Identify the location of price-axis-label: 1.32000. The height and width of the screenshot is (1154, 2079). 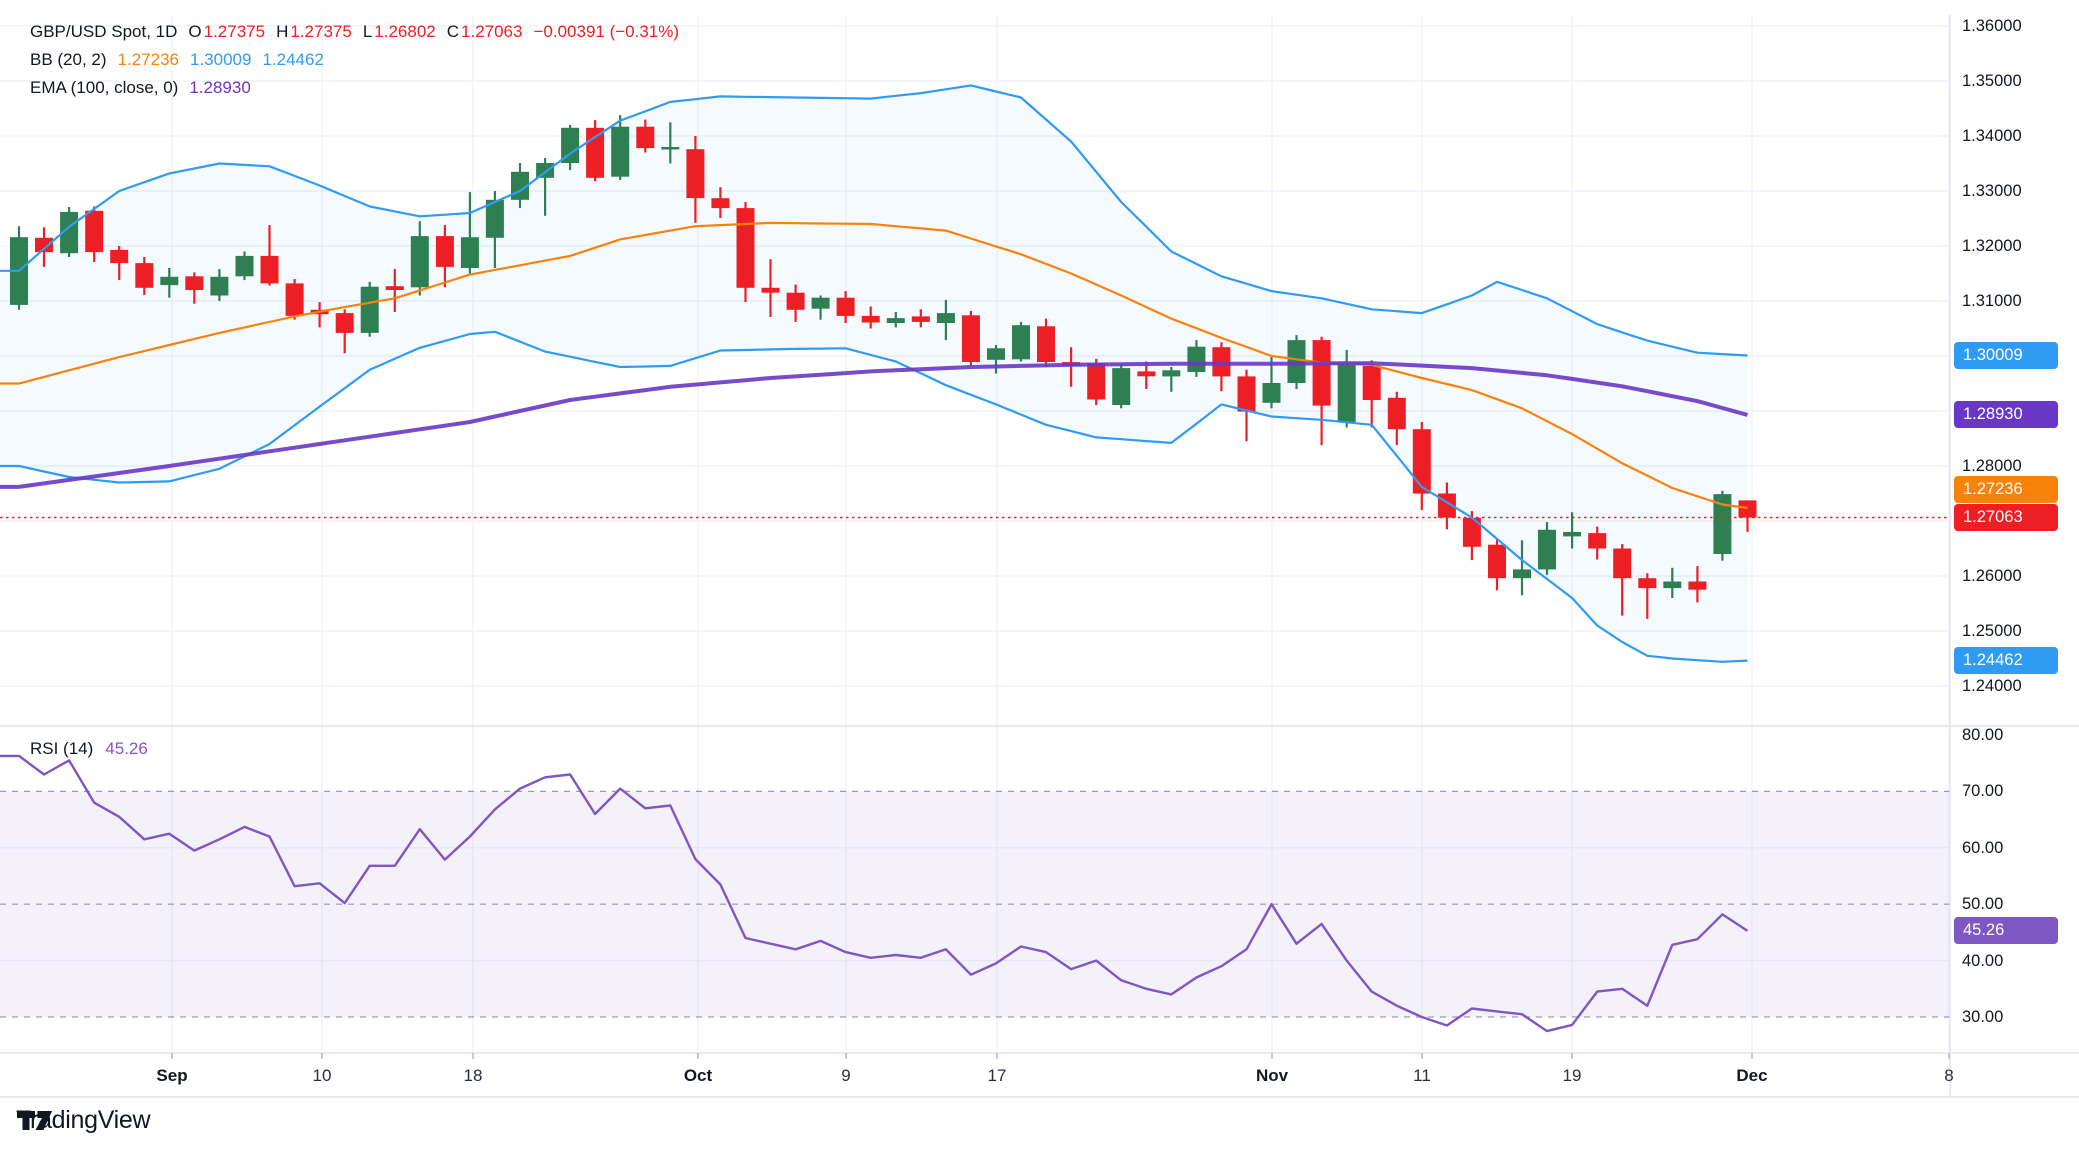
(1992, 246).